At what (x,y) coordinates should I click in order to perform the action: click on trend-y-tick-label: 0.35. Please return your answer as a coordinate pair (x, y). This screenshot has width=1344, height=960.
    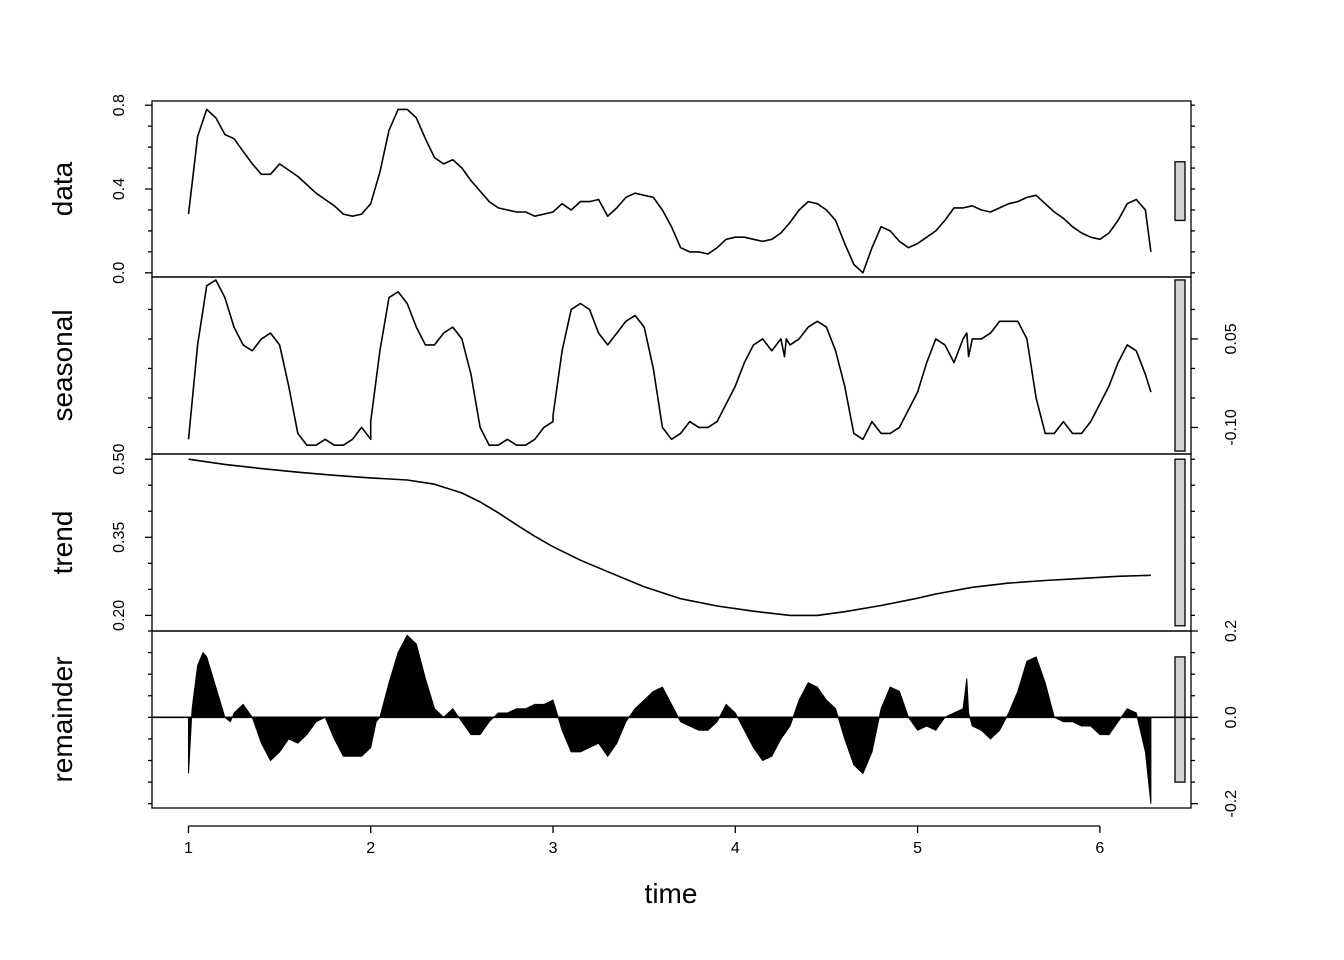
    Looking at the image, I should click on (119, 537).